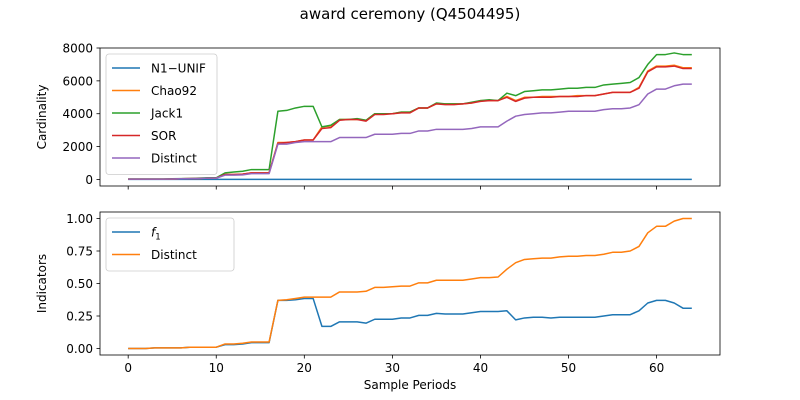 The width and height of the screenshot is (800, 400). I want to click on y-tick-label: 8000, so click(77, 49).